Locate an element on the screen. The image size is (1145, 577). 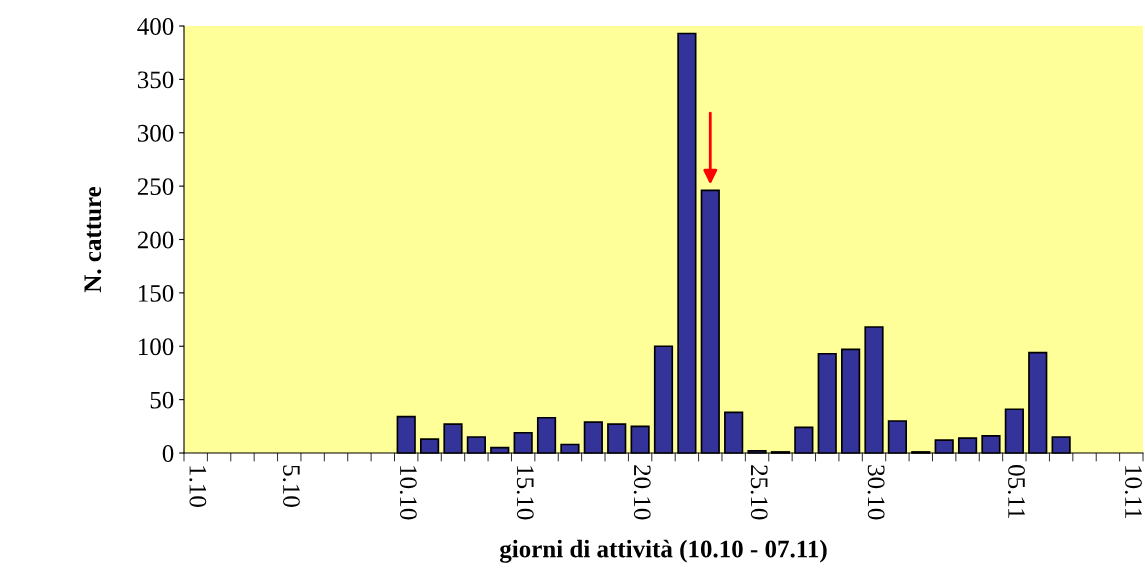
y-tick-label: 400 is located at coordinates (155, 26).